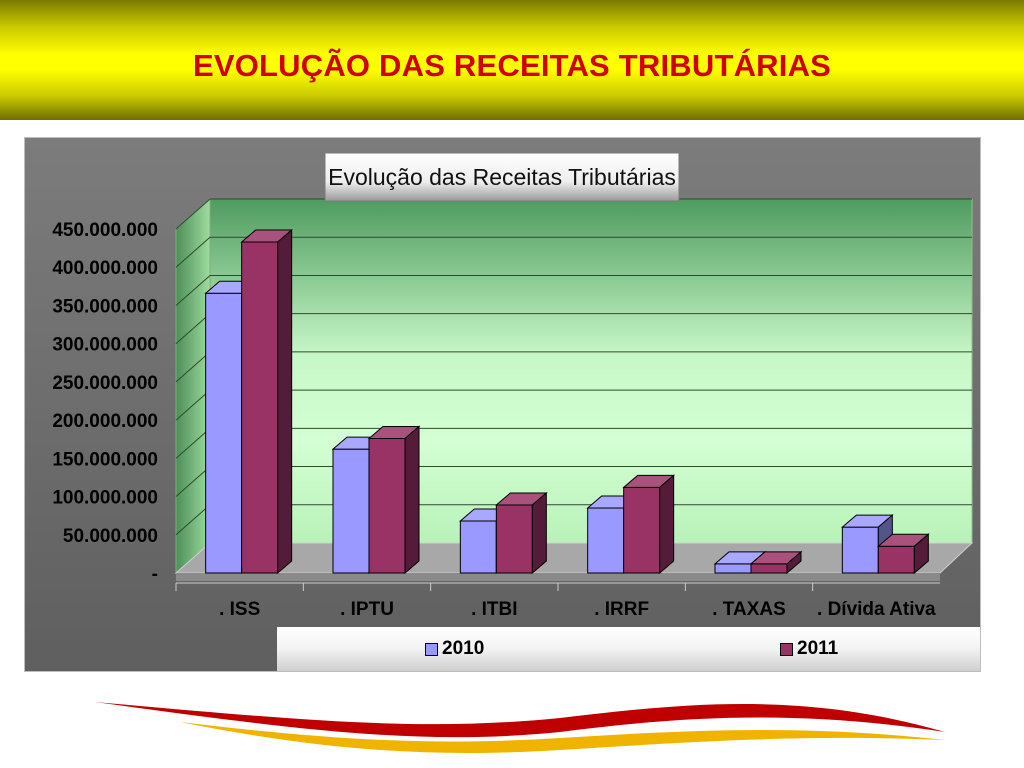 The width and height of the screenshot is (1024, 768). I want to click on y-tick-label: 100.000.000, so click(105, 498).